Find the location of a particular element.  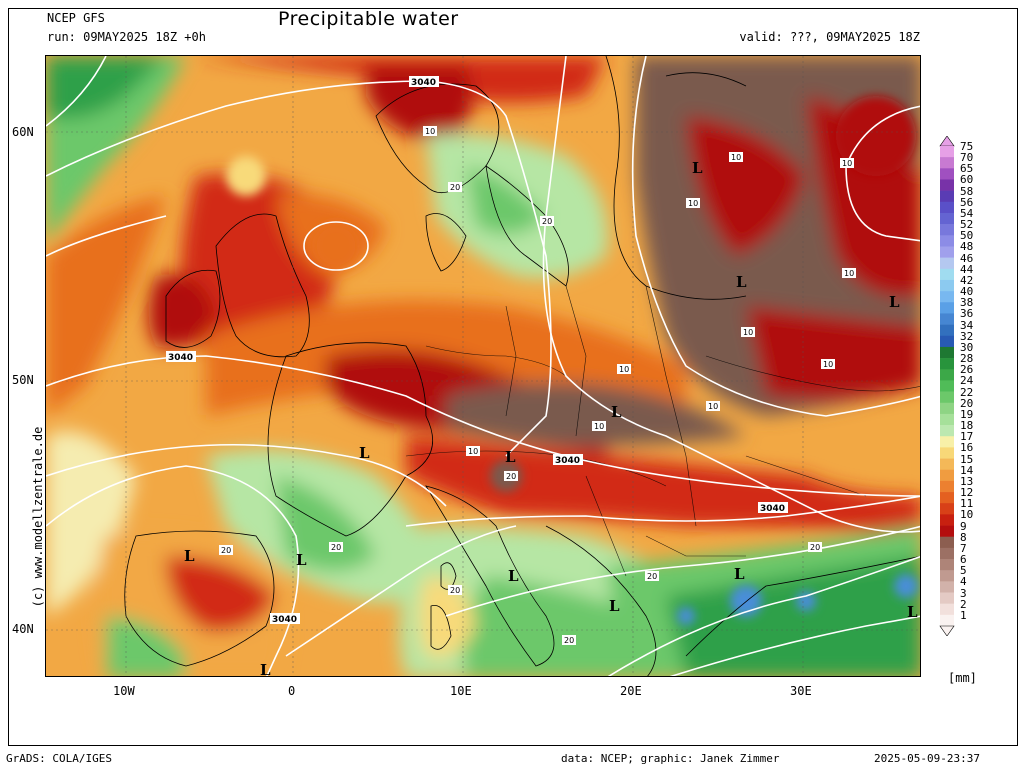

colorbar-tick-label: 36 is located at coordinates (967, 314).